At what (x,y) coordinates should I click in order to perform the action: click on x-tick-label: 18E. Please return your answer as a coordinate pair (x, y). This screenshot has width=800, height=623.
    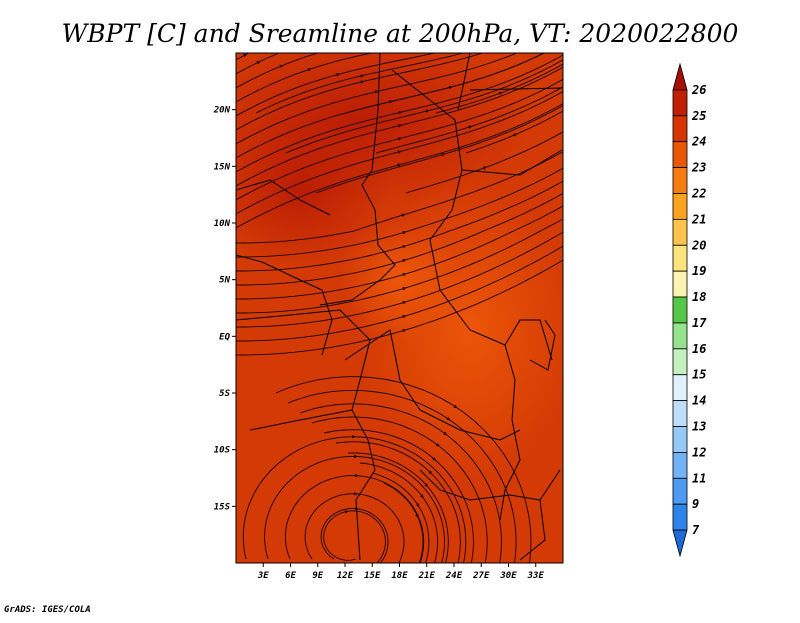
    Looking at the image, I should click on (399, 576).